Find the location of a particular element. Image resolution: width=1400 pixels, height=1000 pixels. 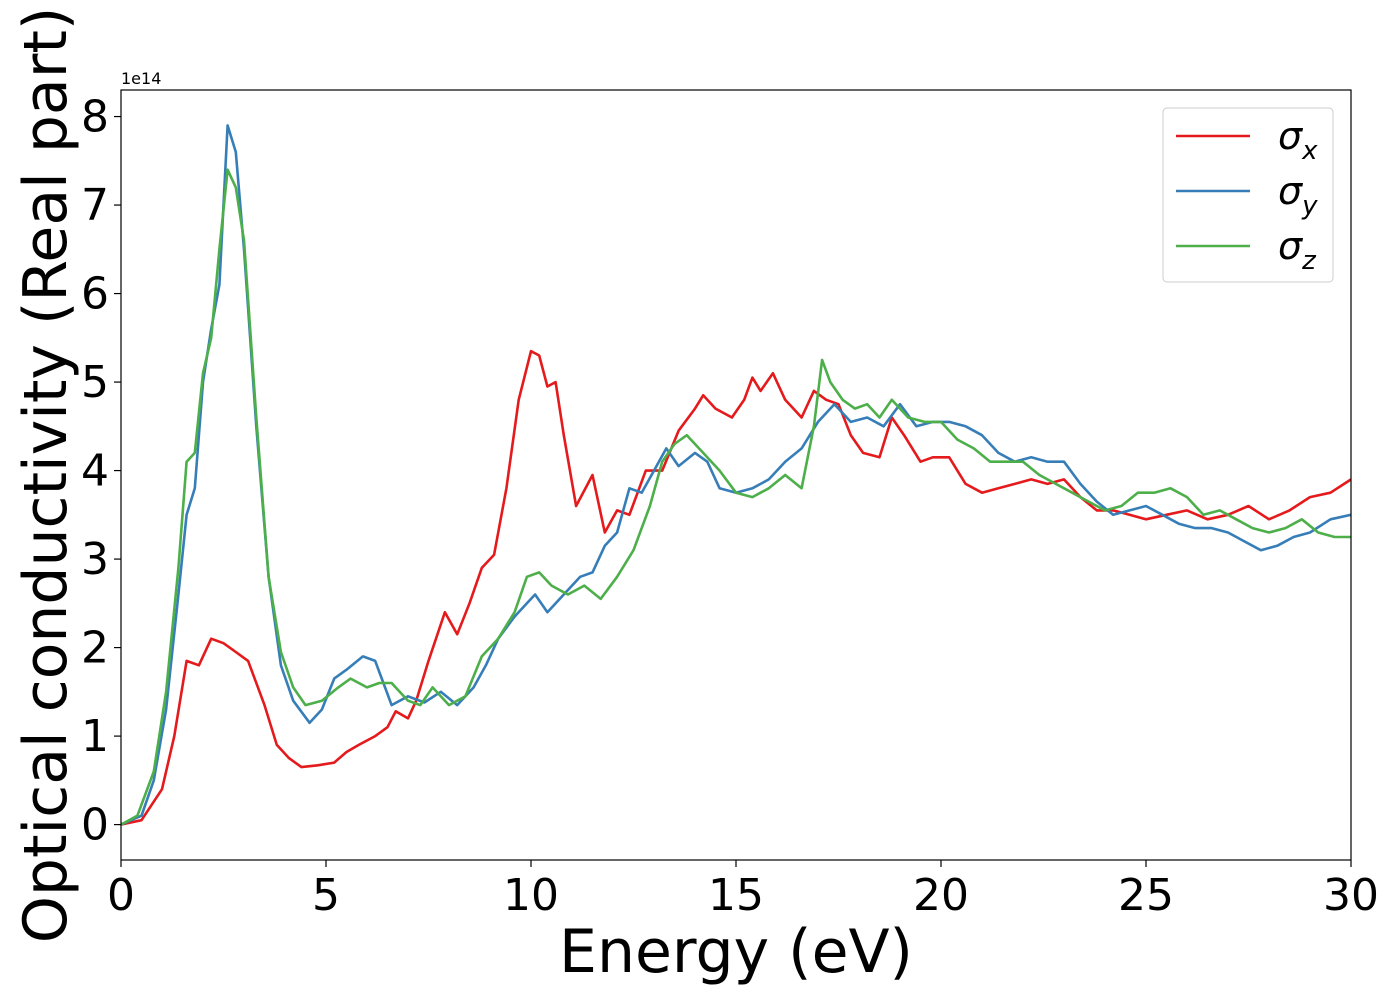

legend-label-x: σx is located at coordinates (1298, 140).